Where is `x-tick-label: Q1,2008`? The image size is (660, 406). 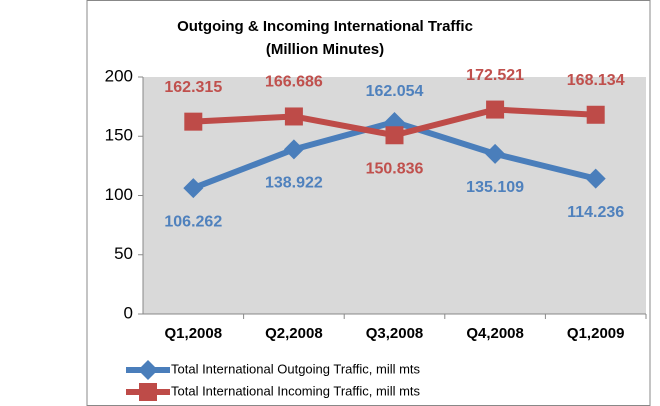
x-tick-label: Q1,2008 is located at coordinates (194, 333).